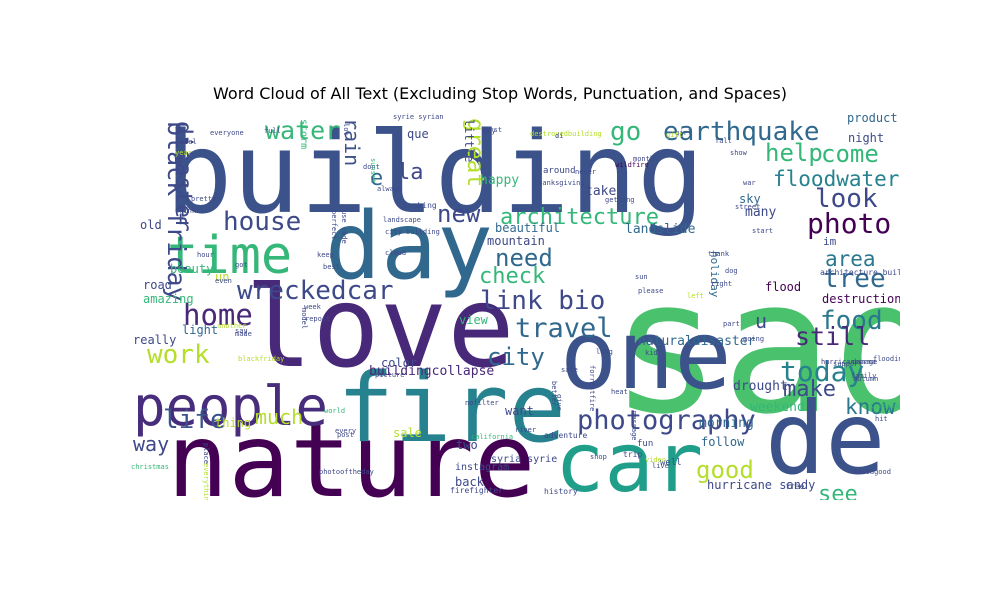  I want to click on word-want: want, so click(519, 411).